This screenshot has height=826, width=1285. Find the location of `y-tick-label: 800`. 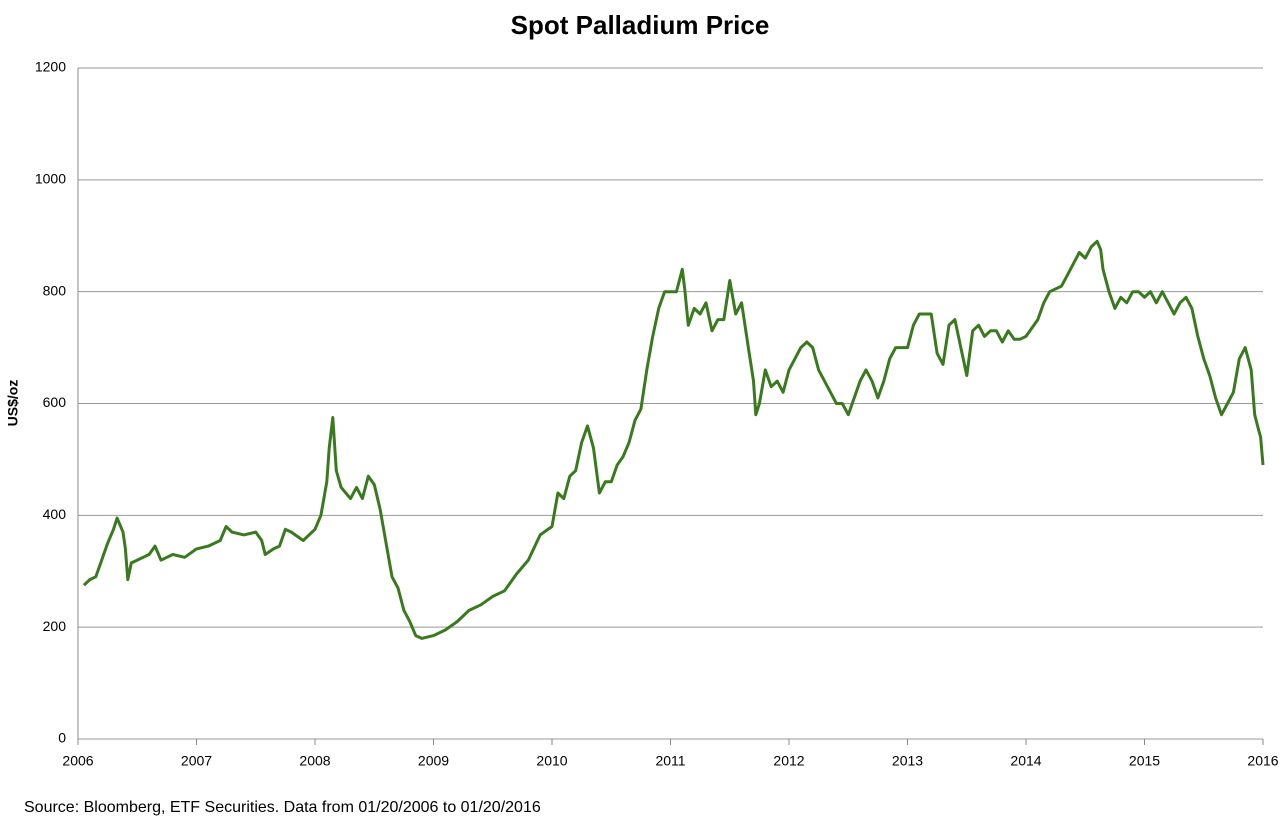

y-tick-label: 800 is located at coordinates (55, 290).